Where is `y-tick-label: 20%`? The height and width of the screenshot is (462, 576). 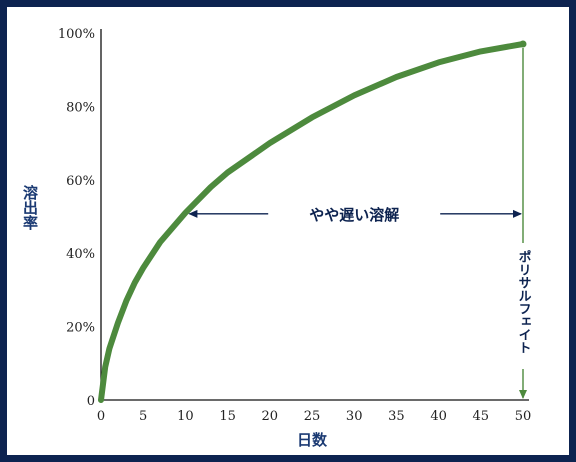
y-tick-label: 20% is located at coordinates (80, 328).